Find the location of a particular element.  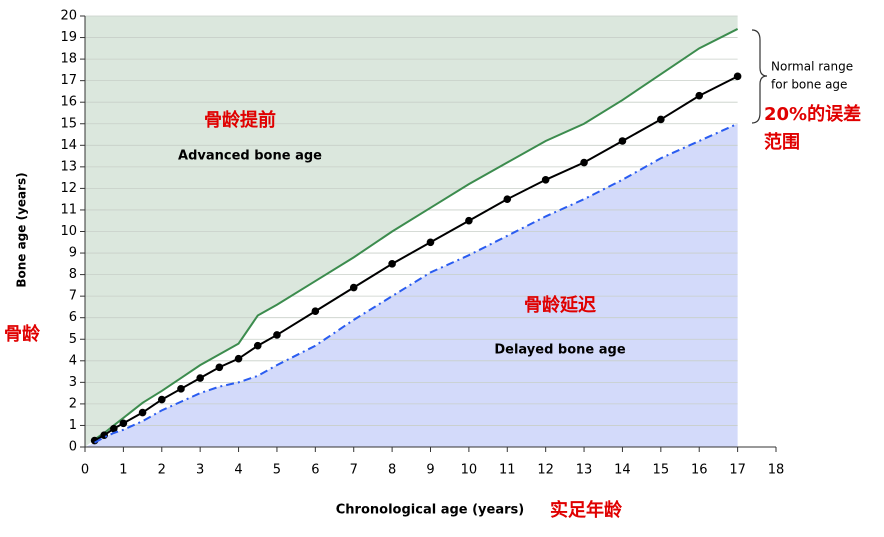

y-tick-label: 16 is located at coordinates (68, 102).